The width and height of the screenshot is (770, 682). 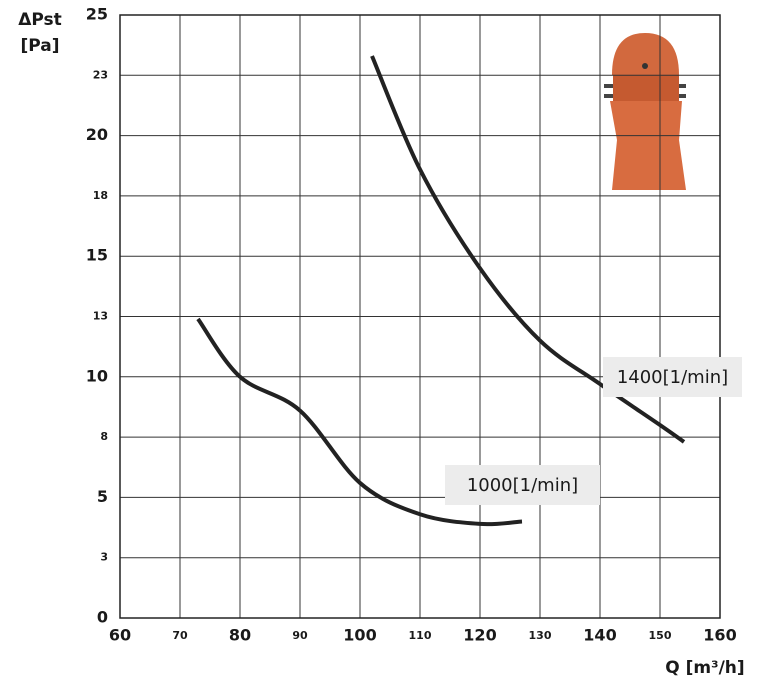 I want to click on y-tick-label: 23, so click(x=100, y=74).